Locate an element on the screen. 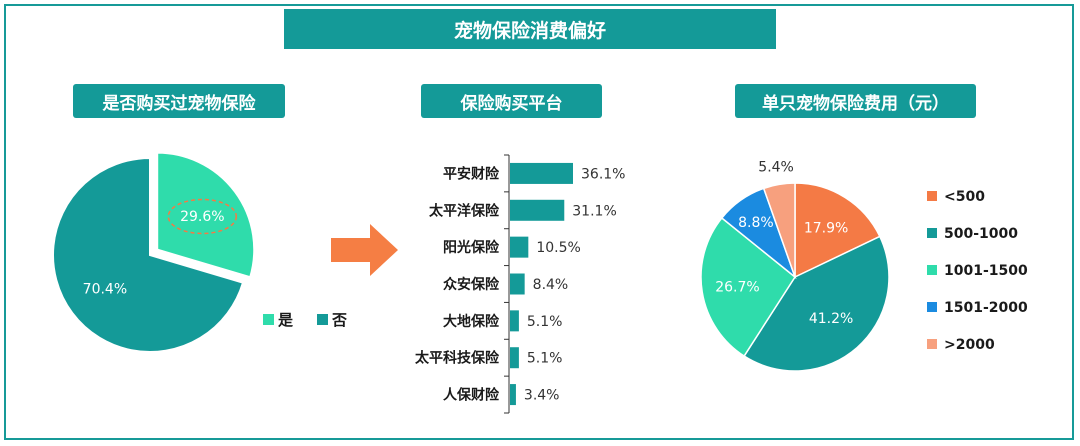 This screenshot has width=1080, height=446. pie2-title: 单只宠物保险费用（元） is located at coordinates (855, 101).